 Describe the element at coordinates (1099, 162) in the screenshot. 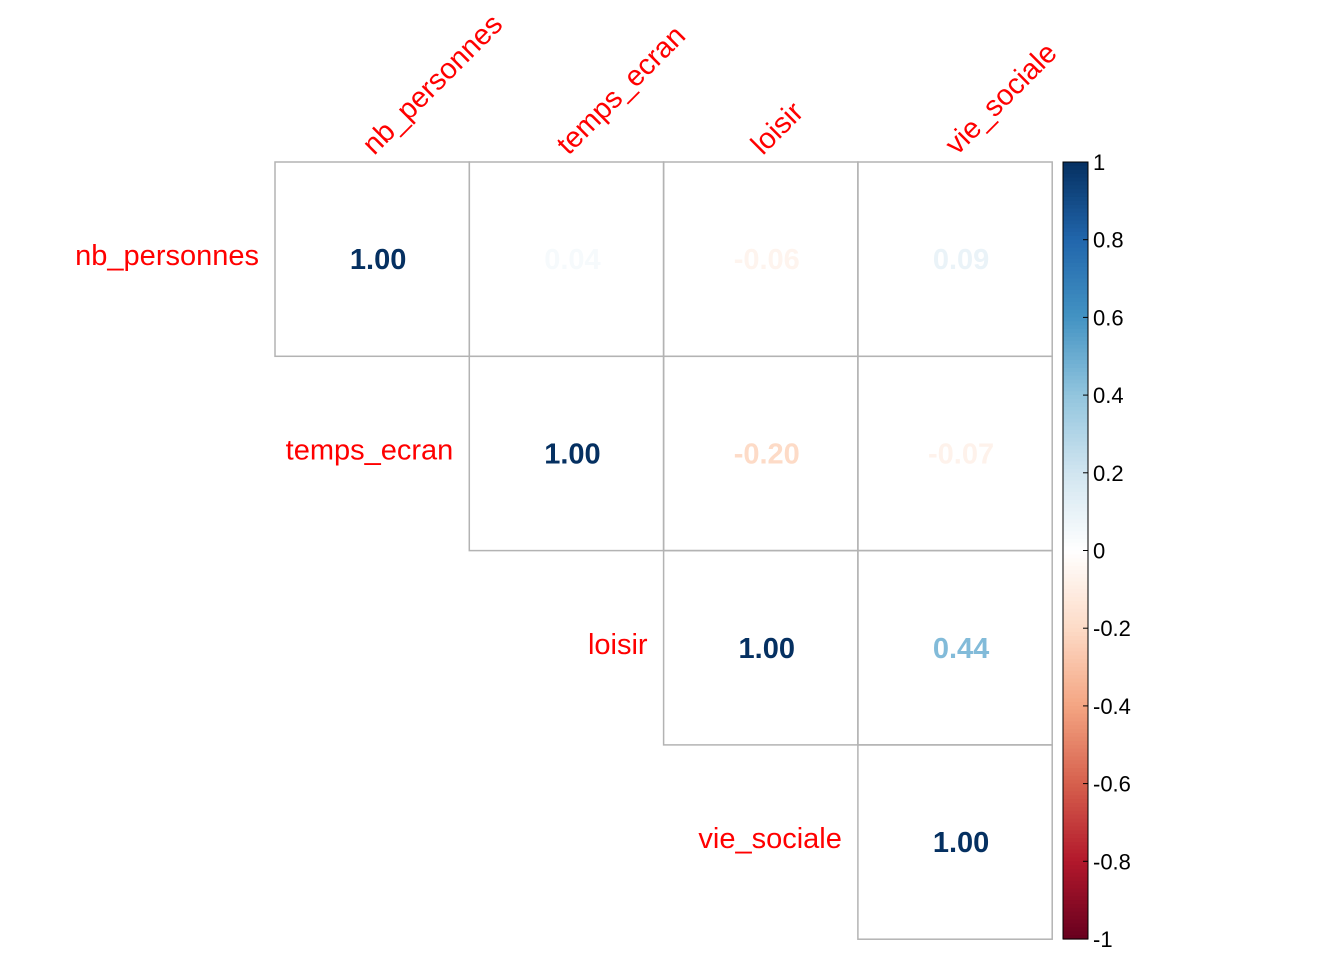

I see `color-legend-tick-label: 1` at that location.